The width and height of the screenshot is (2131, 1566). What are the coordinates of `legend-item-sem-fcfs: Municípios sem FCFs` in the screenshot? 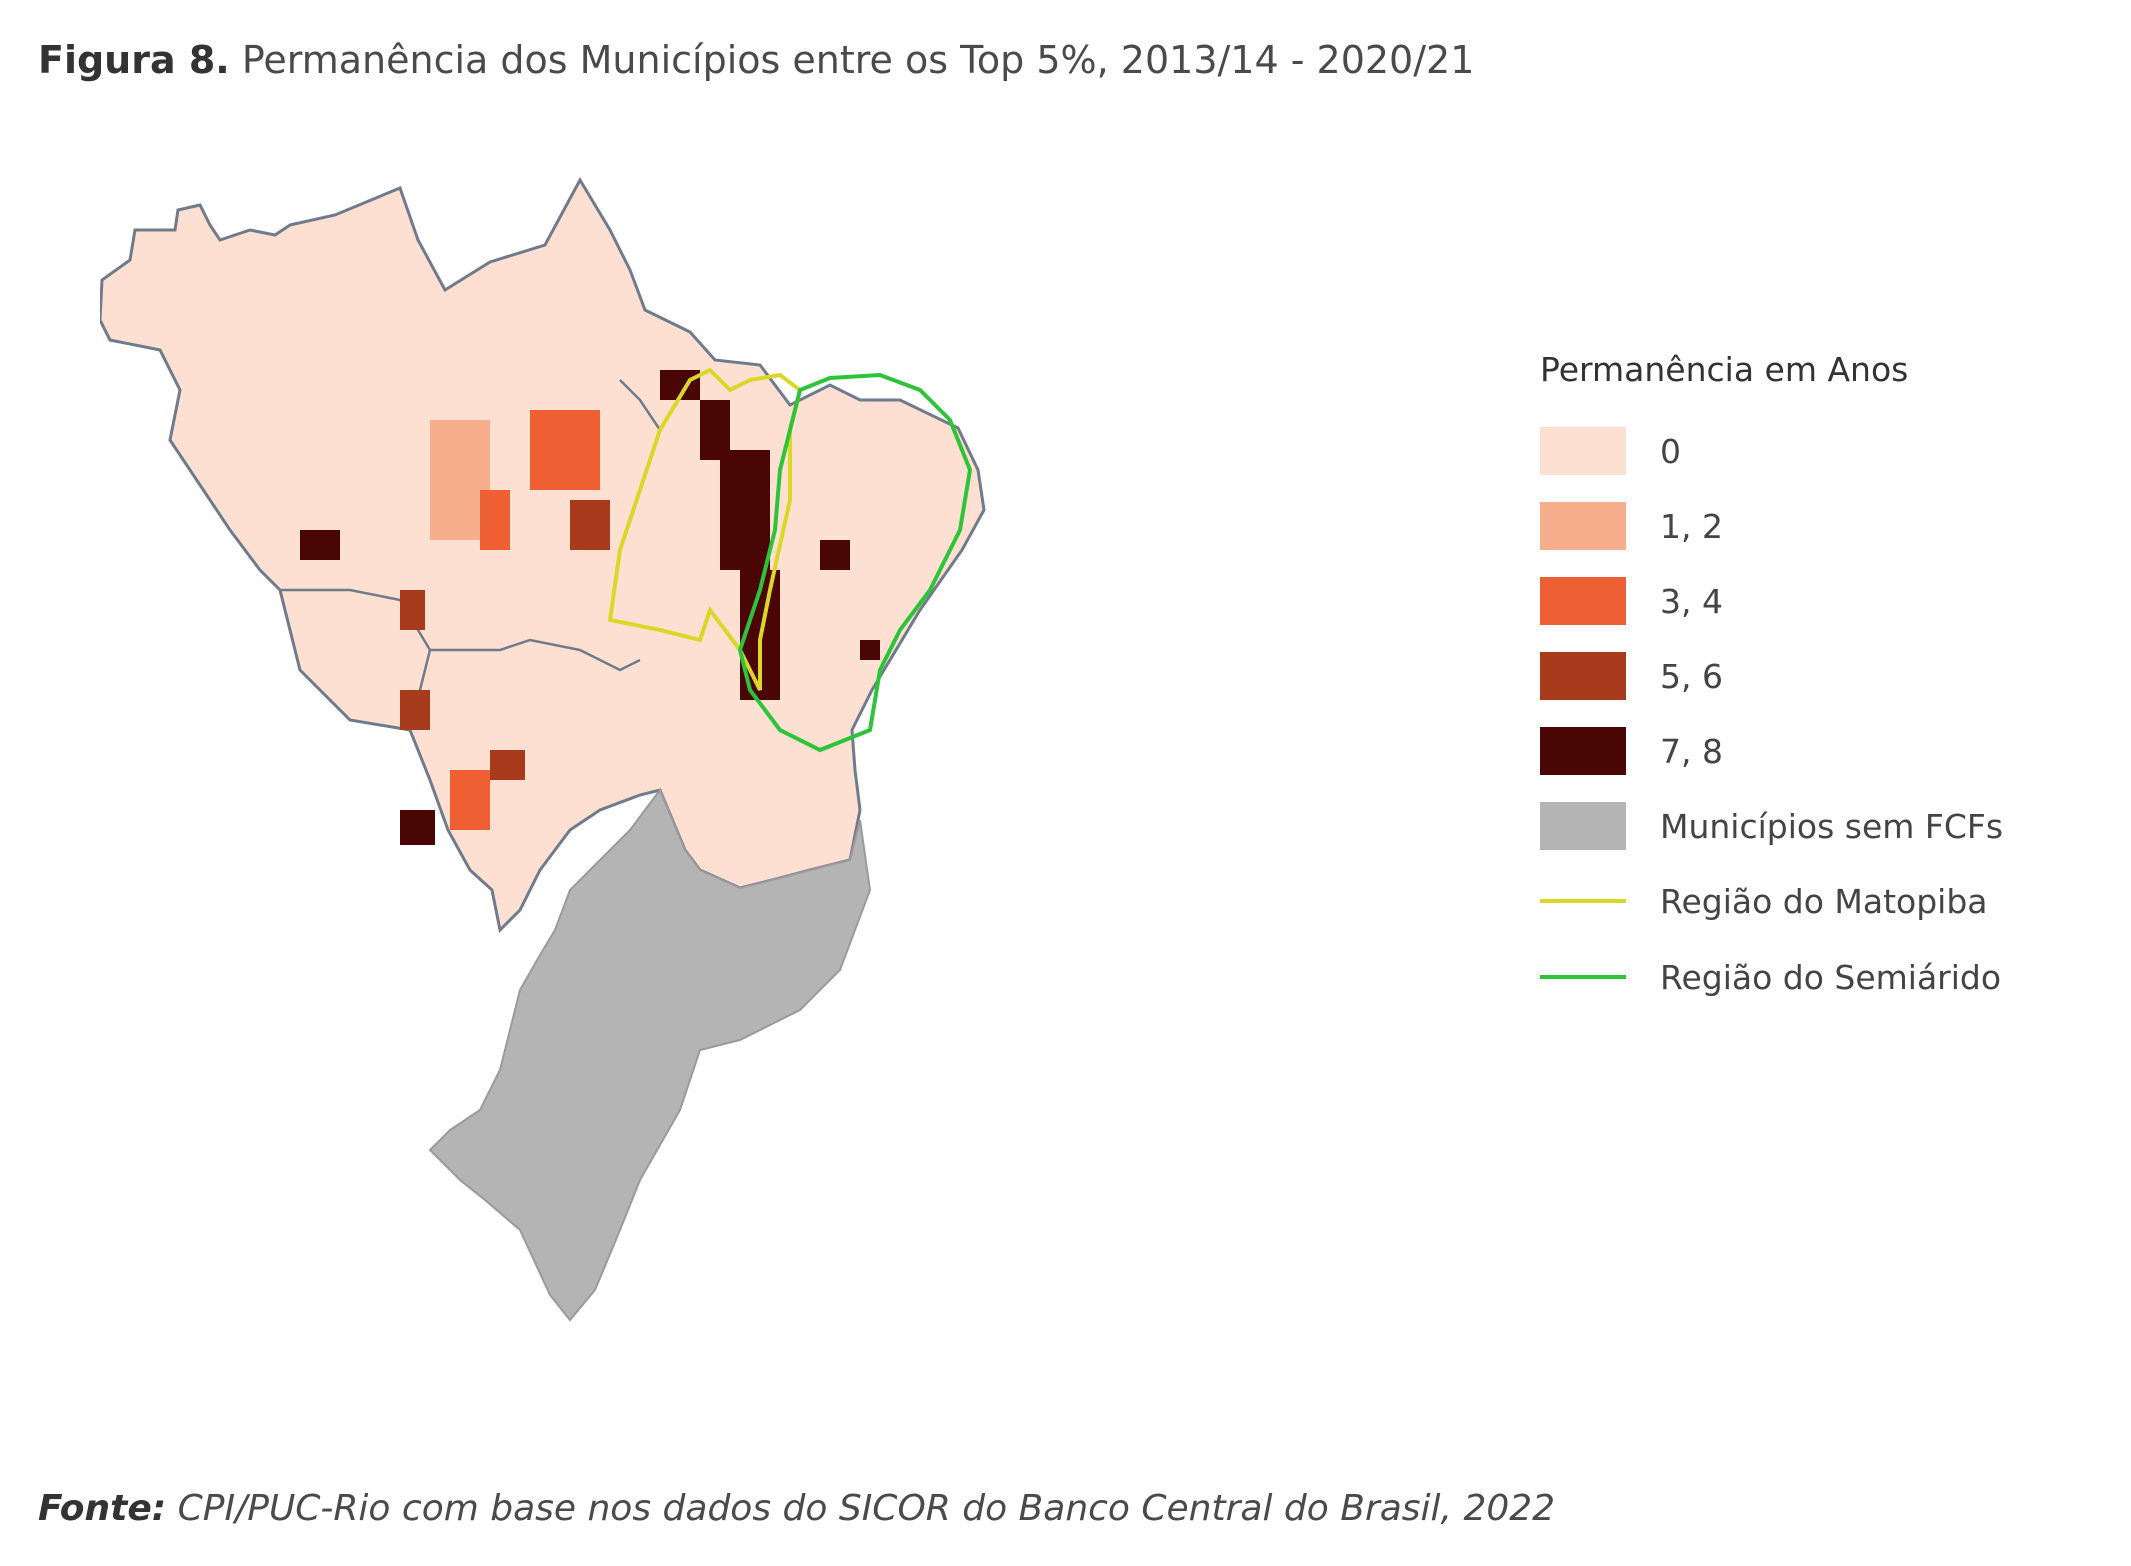 It's located at (1820, 826).